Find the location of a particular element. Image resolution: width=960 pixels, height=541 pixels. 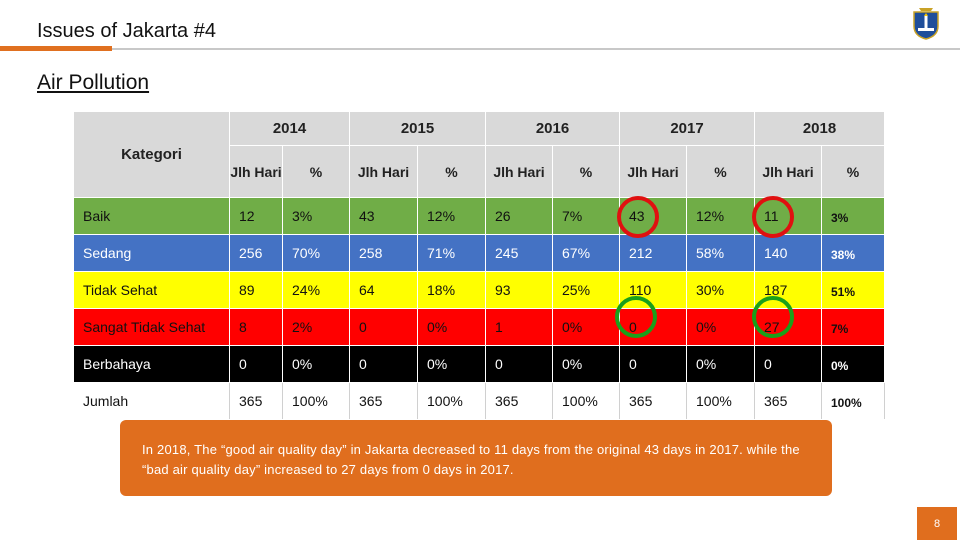

year-header: 2014 is located at coordinates (289, 128).